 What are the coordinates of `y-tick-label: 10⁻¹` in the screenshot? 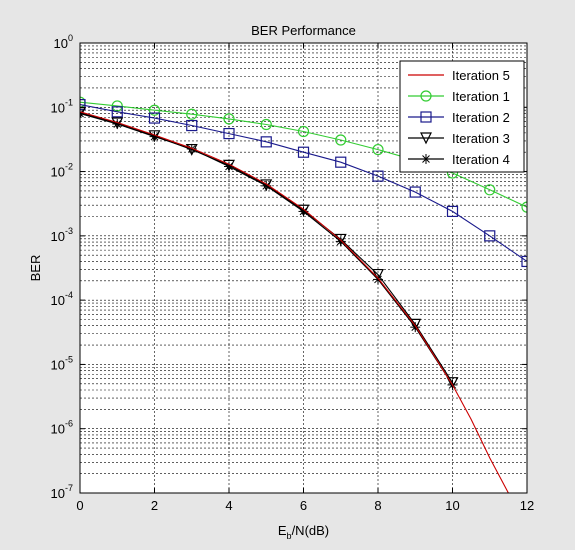 It's located at (62, 106).